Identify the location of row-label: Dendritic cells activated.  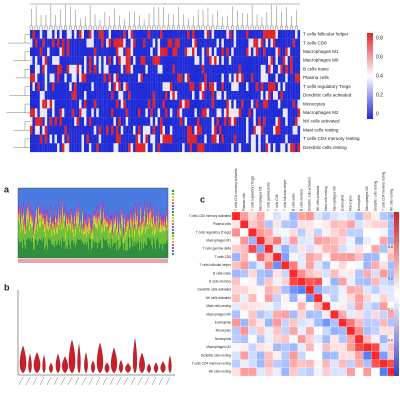
(327, 95).